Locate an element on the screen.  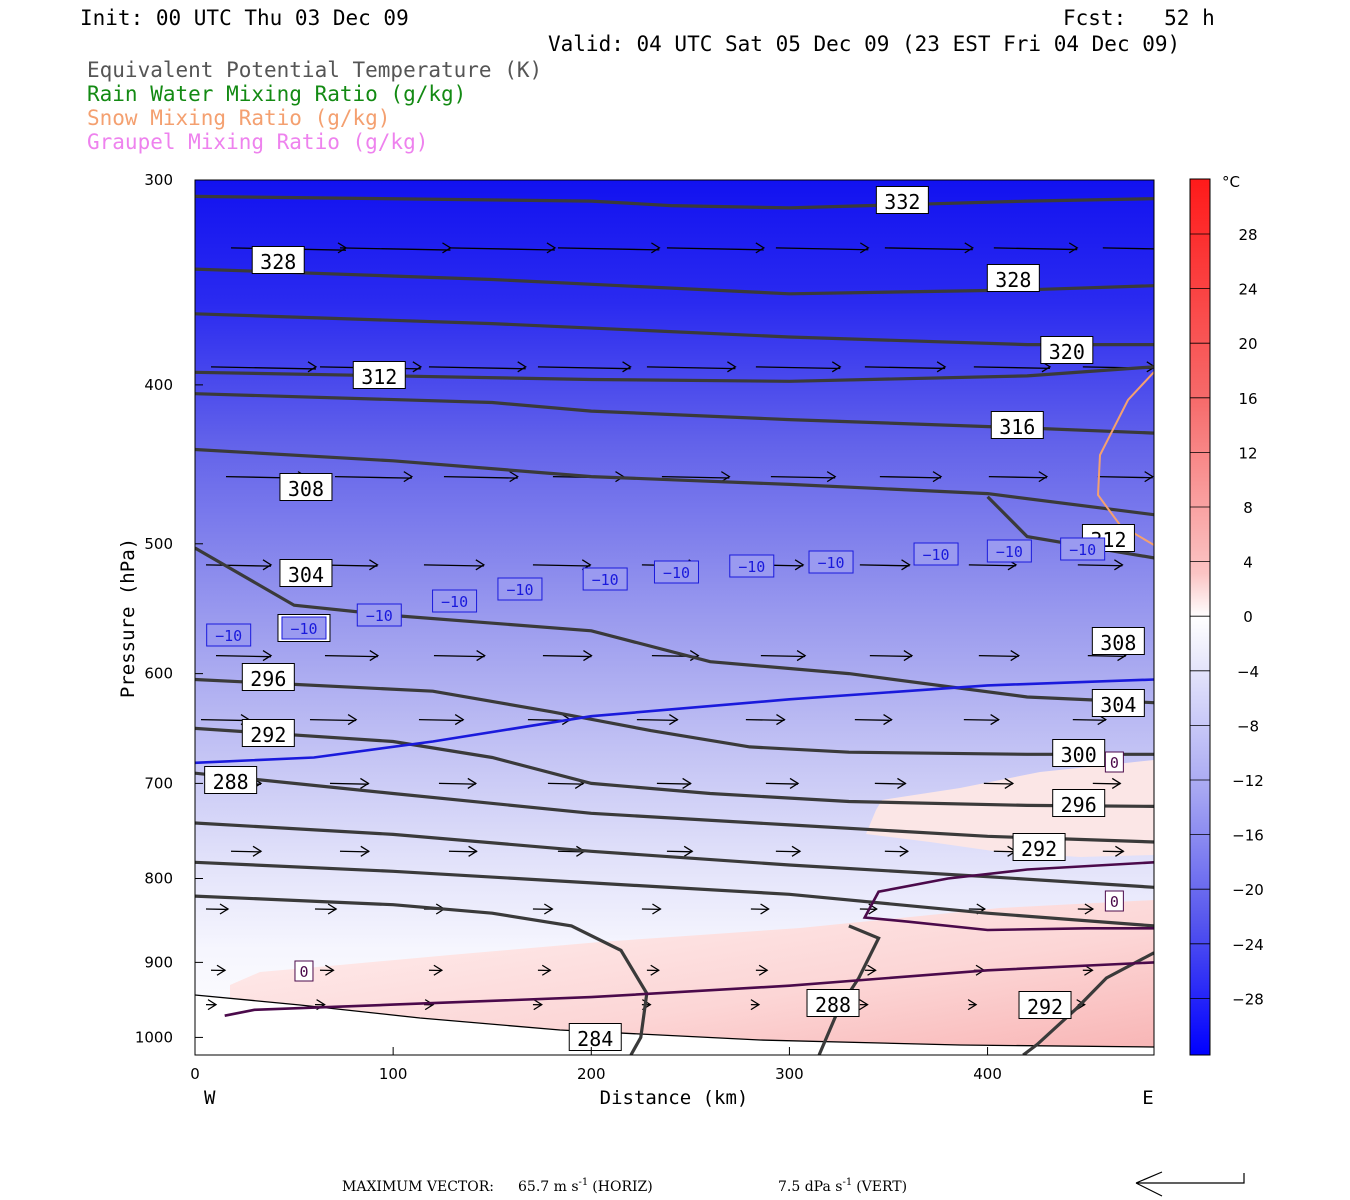
x-tick-label: 0 is located at coordinates (195, 1074).